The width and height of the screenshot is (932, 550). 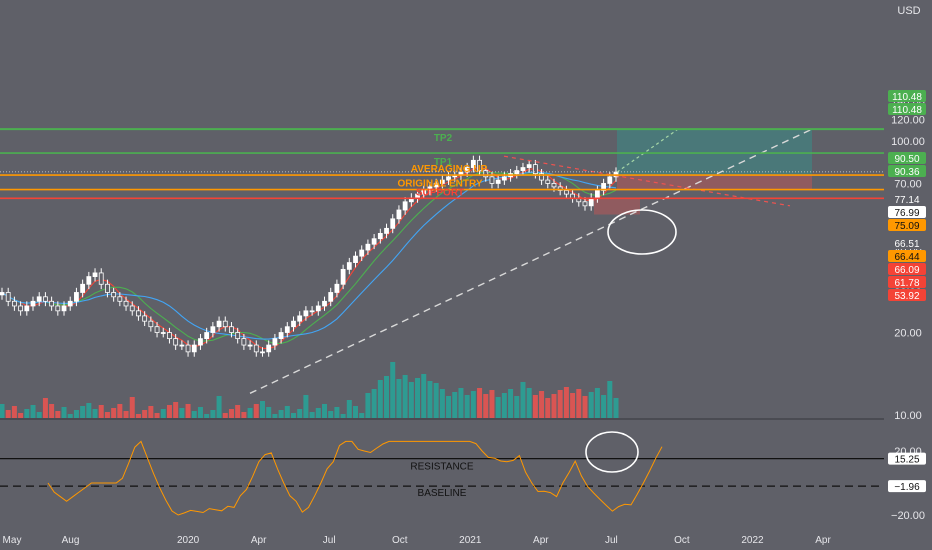 What do you see at coordinates (440, 192) in the screenshot?
I see `level-label: SUPPORT` at bounding box center [440, 192].